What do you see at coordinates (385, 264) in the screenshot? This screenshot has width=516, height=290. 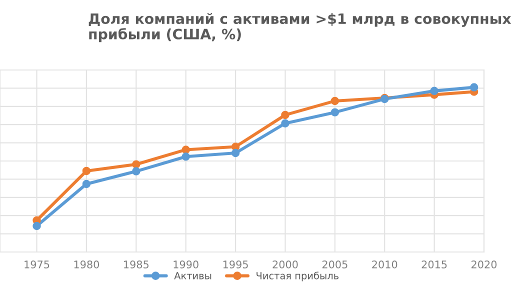 I see `x-tick-label: 2010` at bounding box center [385, 264].